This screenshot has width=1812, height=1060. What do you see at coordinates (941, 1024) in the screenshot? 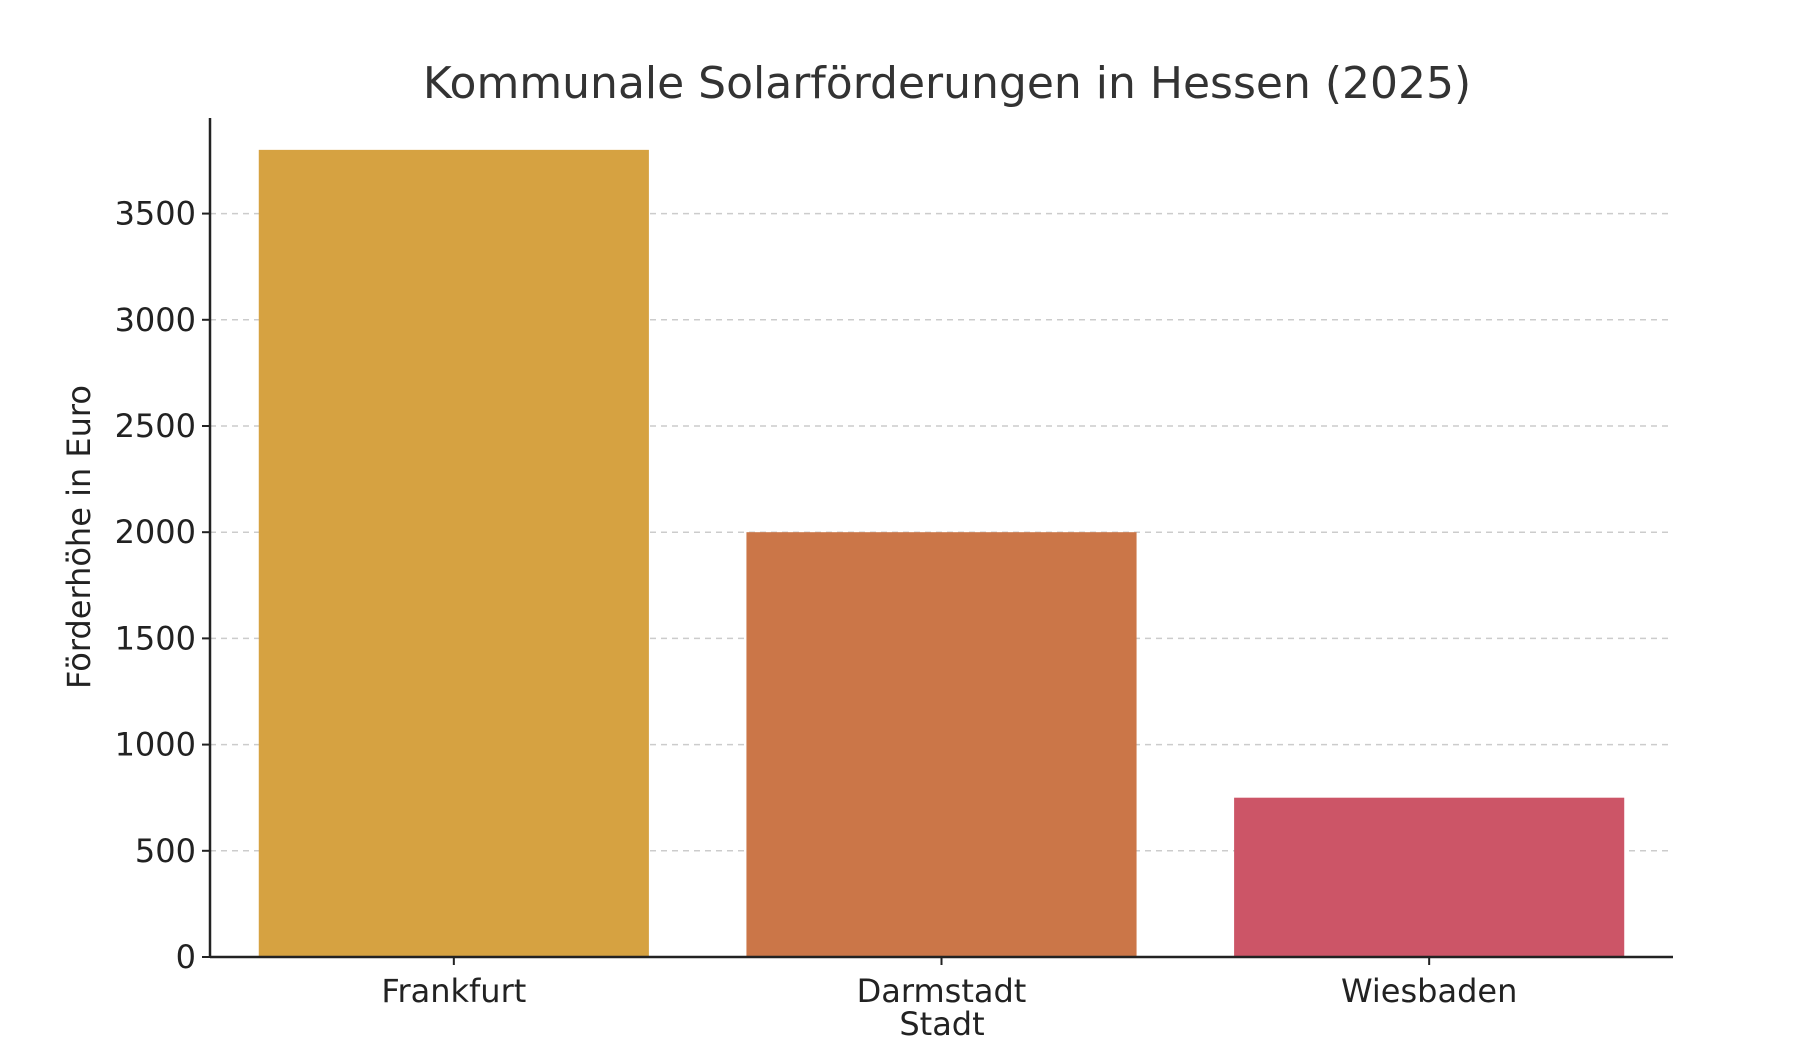
I see `x-axis-label: Stadt` at bounding box center [941, 1024].